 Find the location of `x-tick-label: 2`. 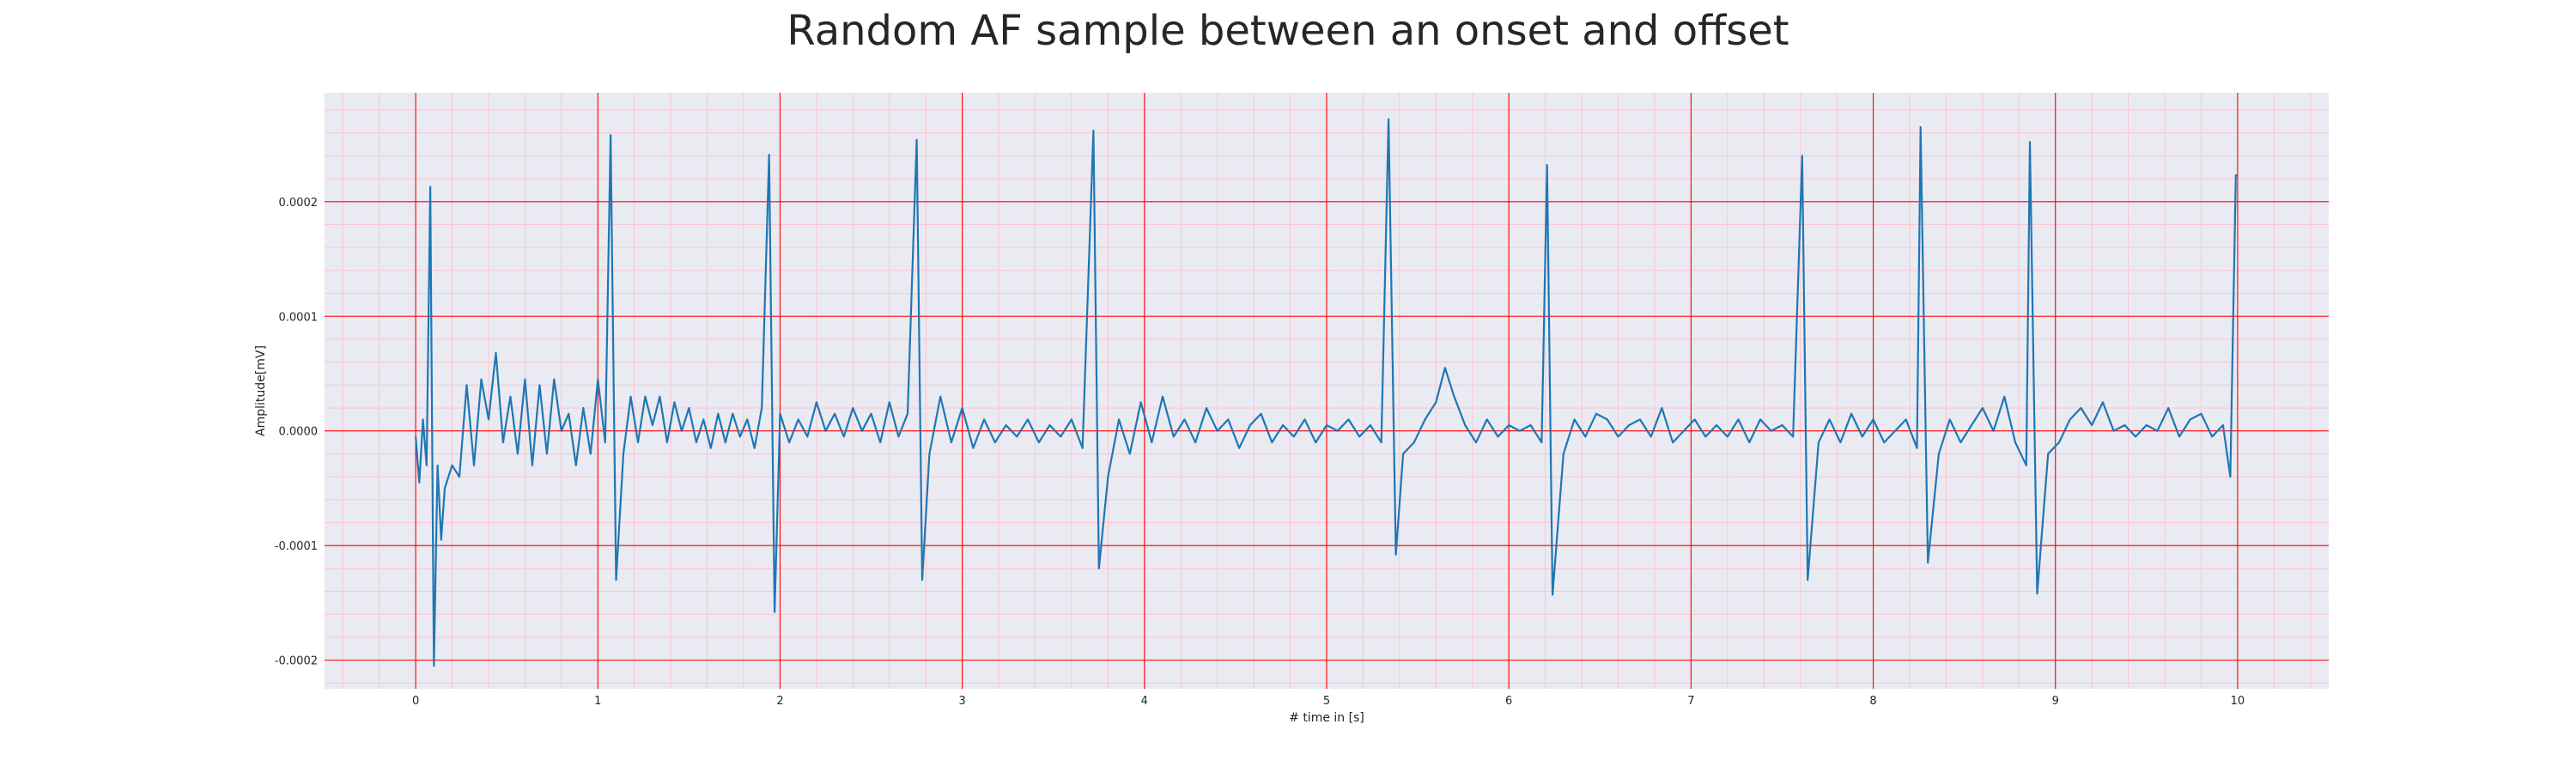

x-tick-label: 2 is located at coordinates (779, 701).